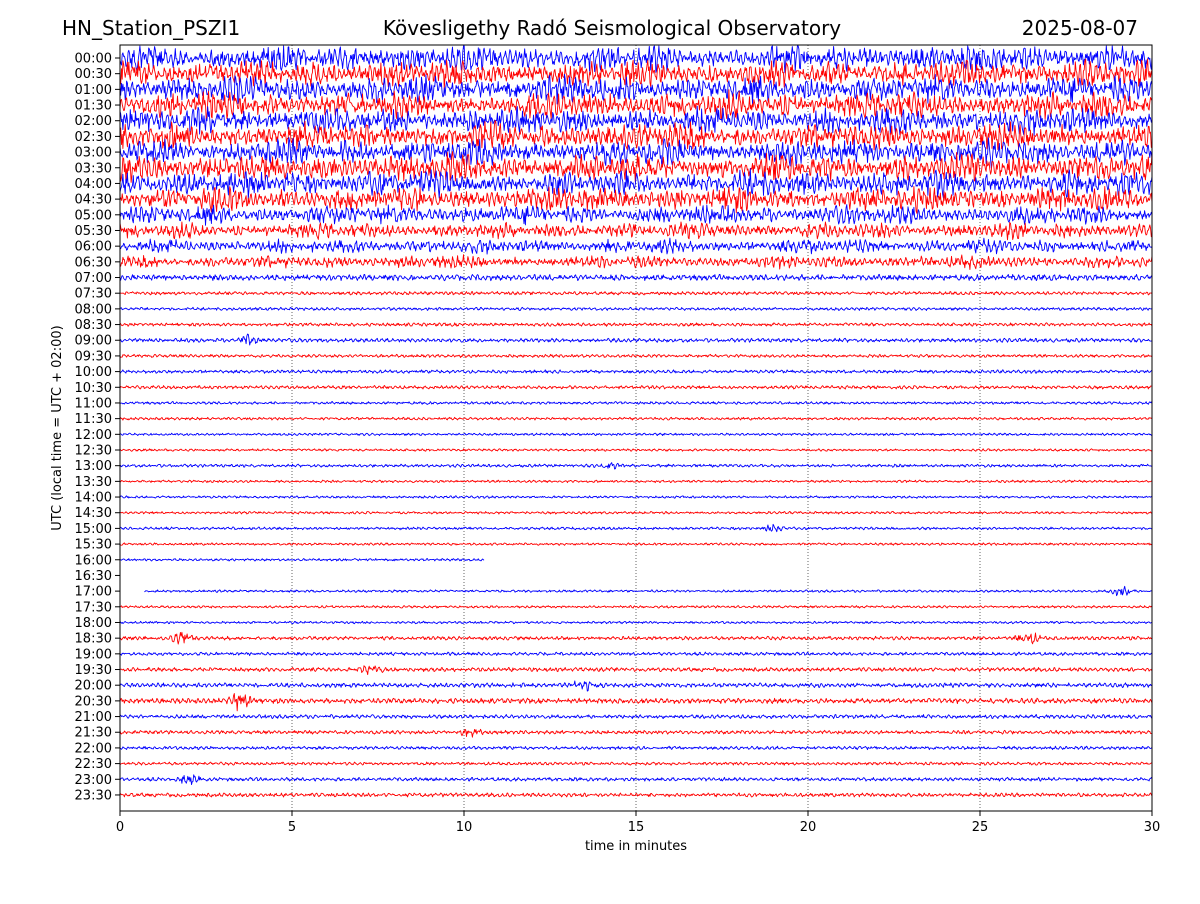 This screenshot has height=904, width=1200. What do you see at coordinates (93, 764) in the screenshot?
I see `y-tick-label: 22:30` at bounding box center [93, 764].